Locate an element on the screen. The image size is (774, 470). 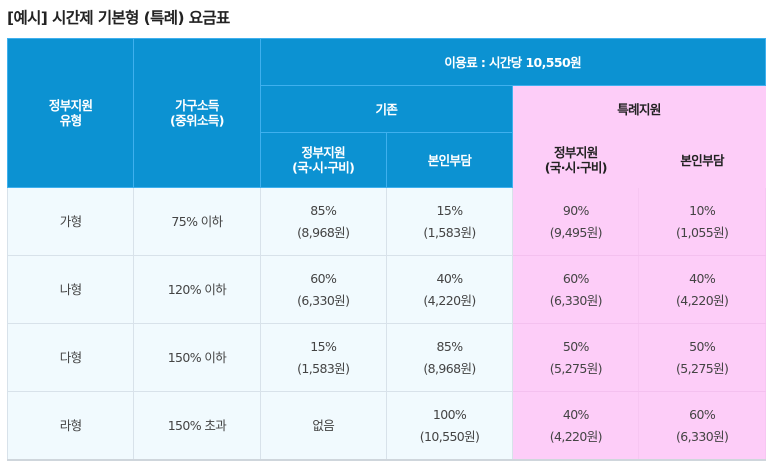
cell-type: 다형 is located at coordinates (70, 357).